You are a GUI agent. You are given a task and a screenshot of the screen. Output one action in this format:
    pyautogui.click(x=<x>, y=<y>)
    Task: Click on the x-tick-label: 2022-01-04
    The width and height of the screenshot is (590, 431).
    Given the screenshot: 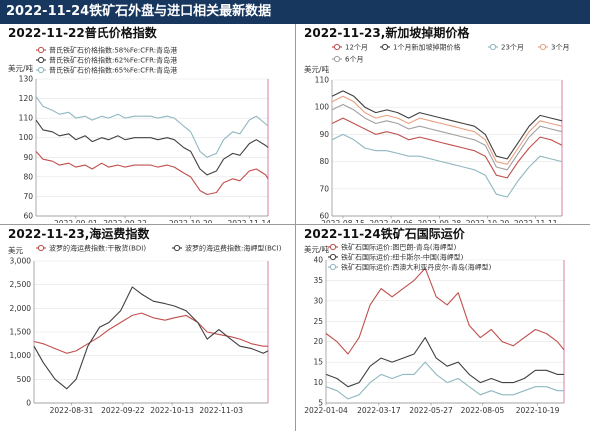 What is the action you would take?
    pyautogui.click(x=326, y=410)
    